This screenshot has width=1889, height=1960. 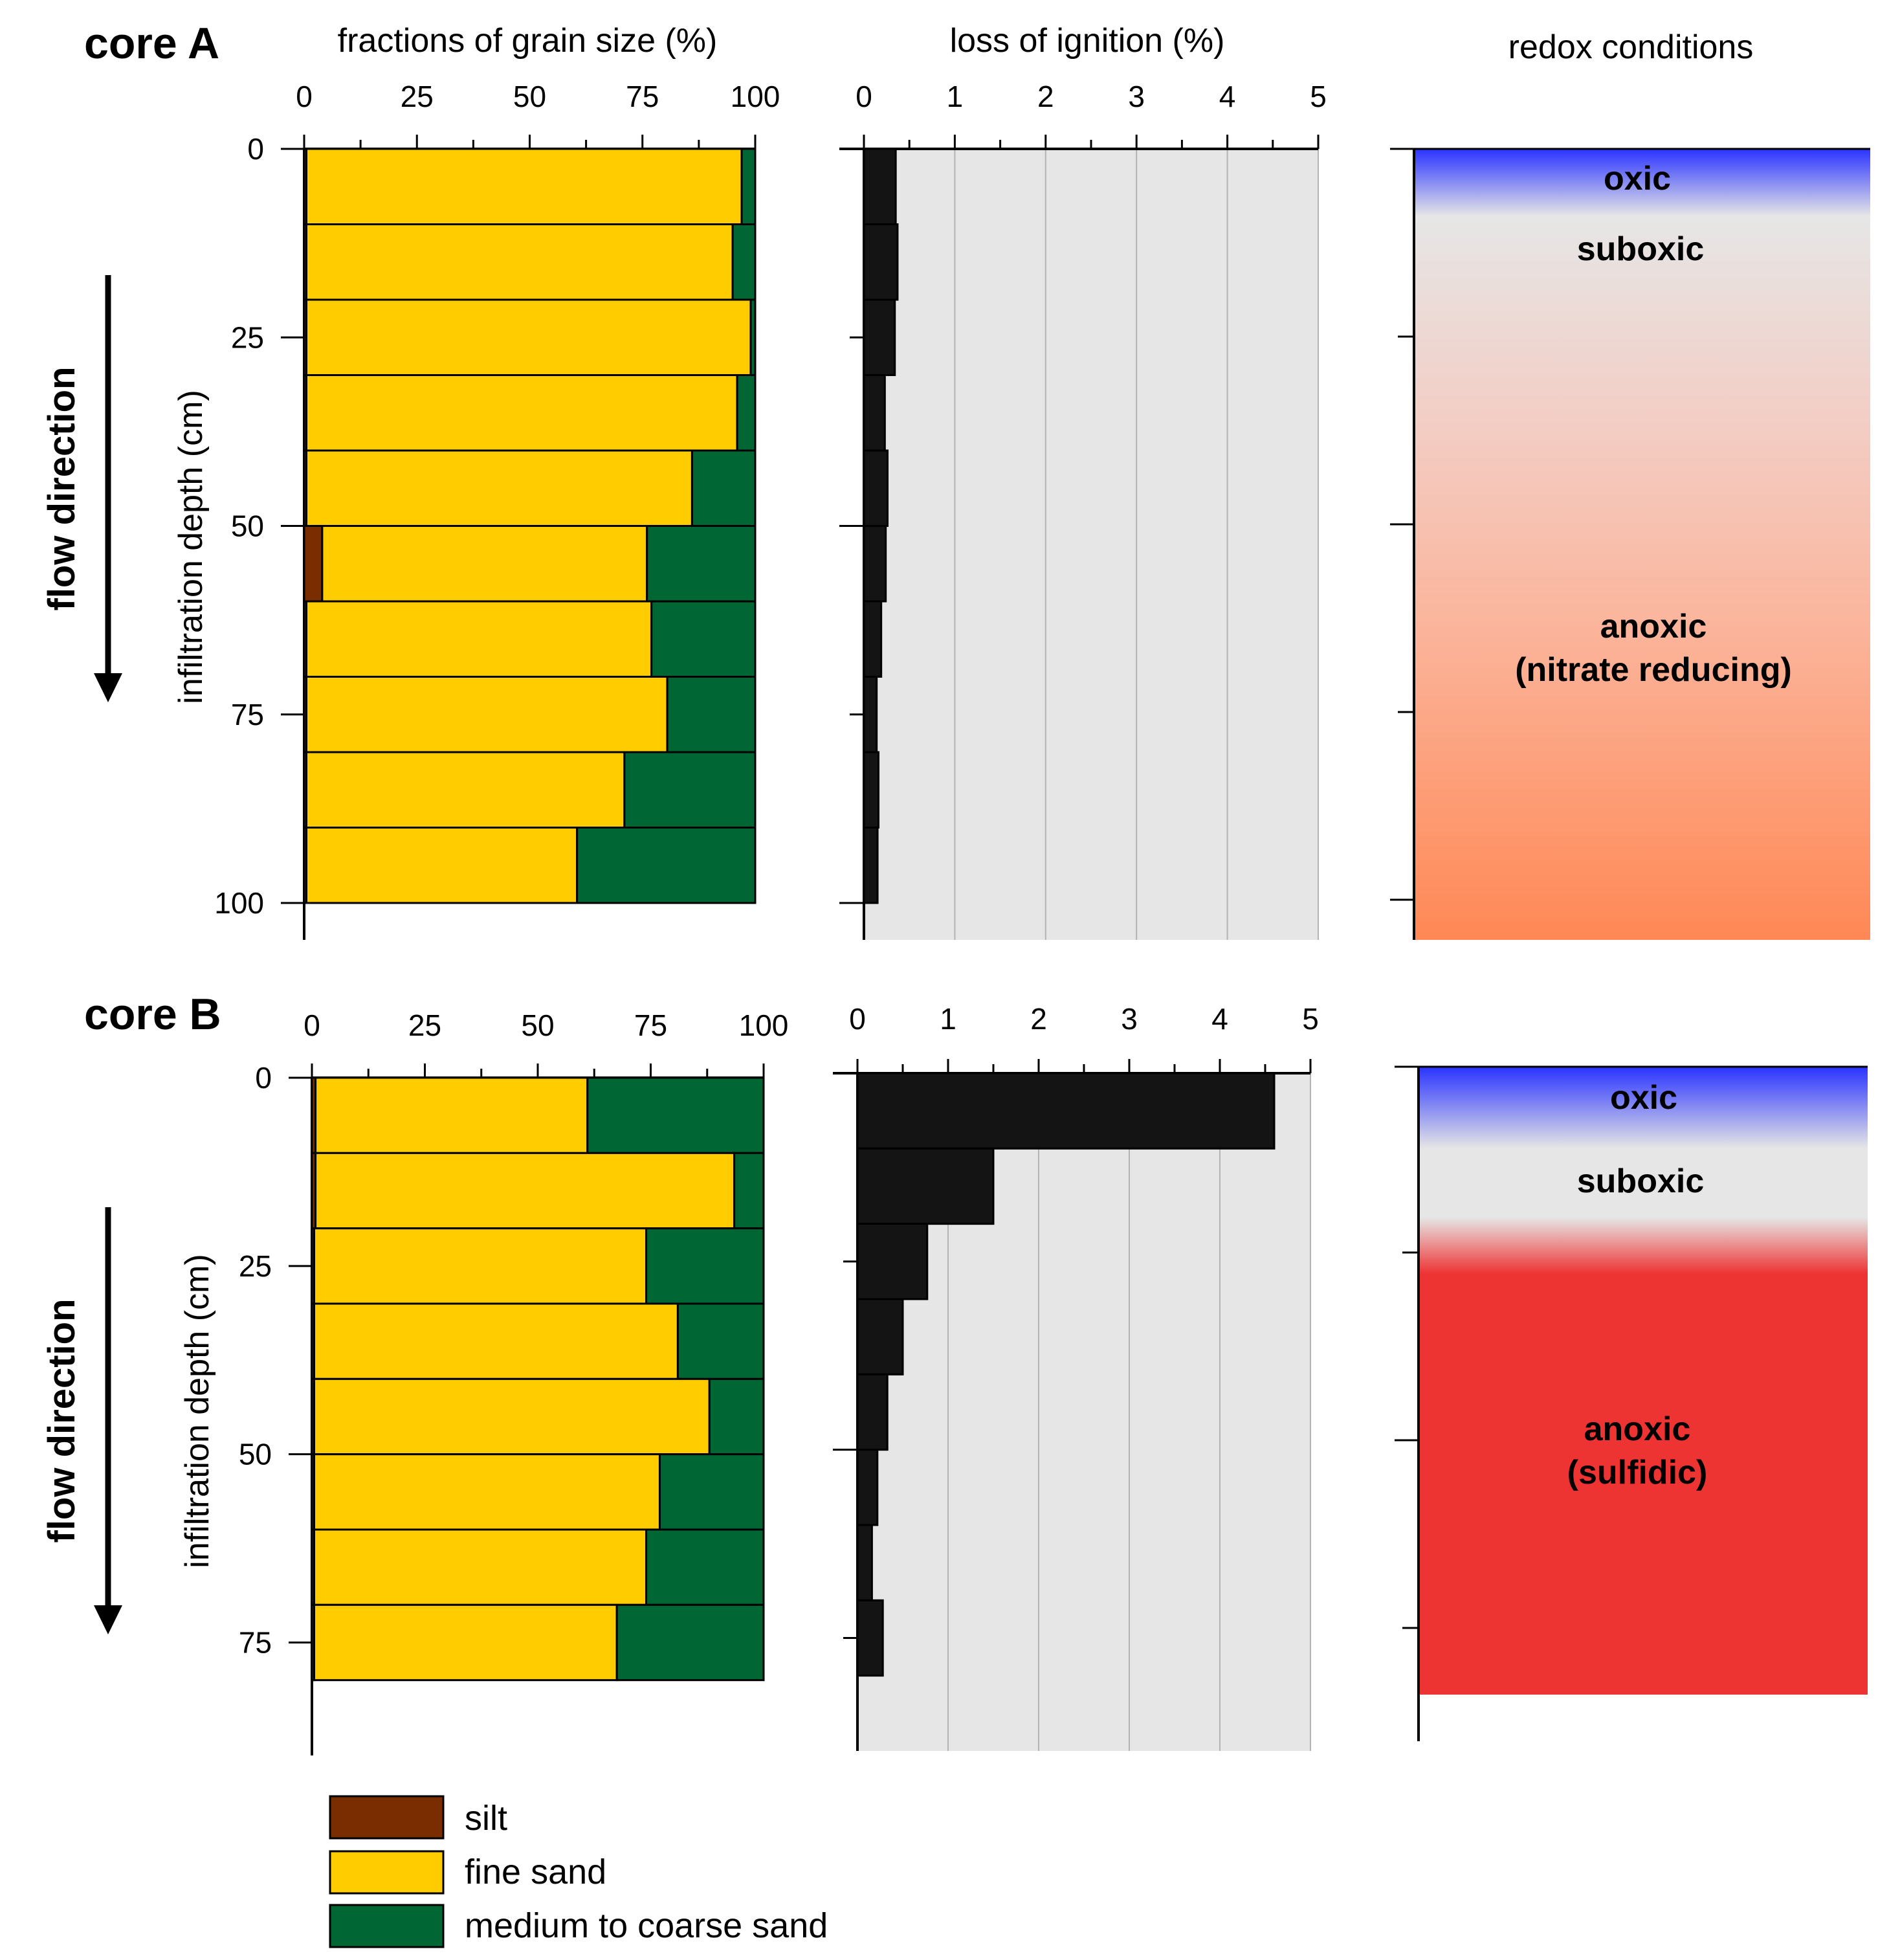 What do you see at coordinates (1318, 97) in the screenshot?
I see `coreA-loi-x-tick-label: 5` at bounding box center [1318, 97].